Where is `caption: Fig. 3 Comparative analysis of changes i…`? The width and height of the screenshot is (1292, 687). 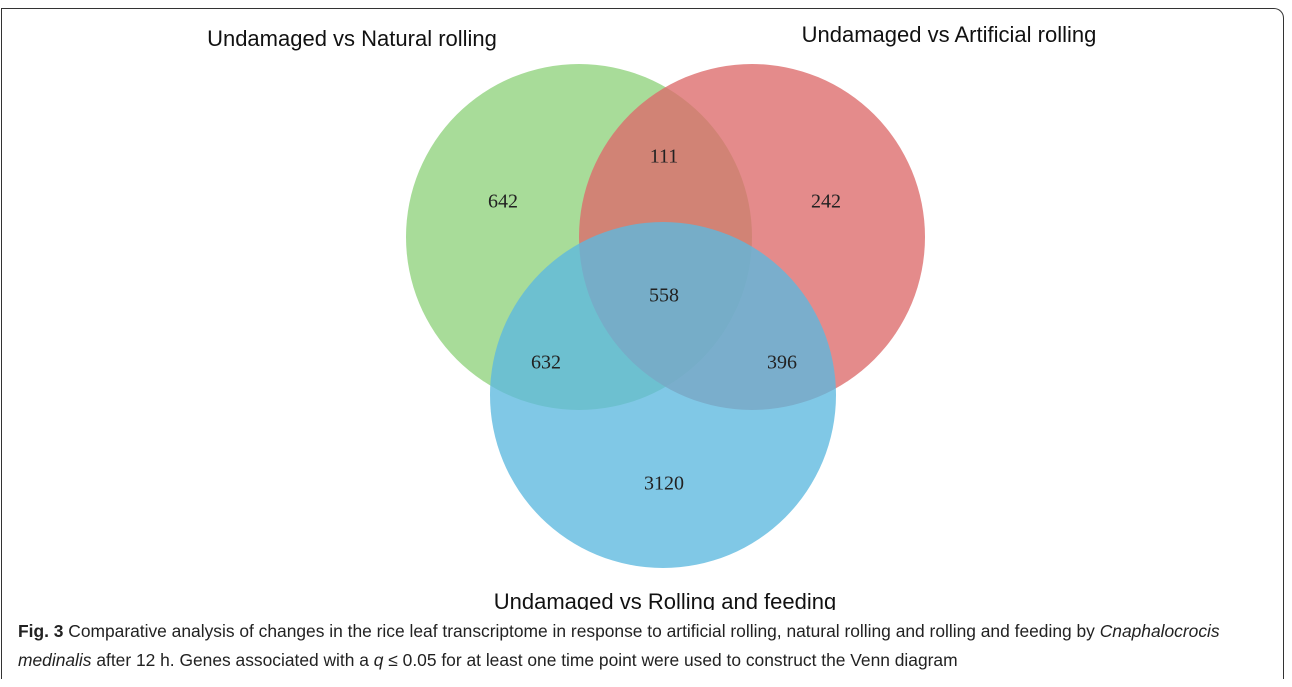 caption: Fig. 3 Comparative analysis of changes i… is located at coordinates (643, 646).